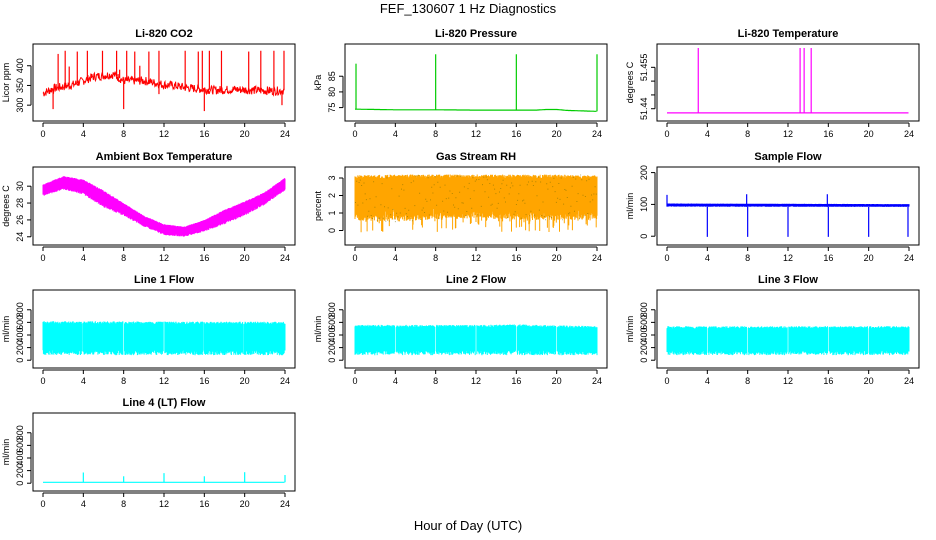 This screenshot has width=936, height=540. What do you see at coordinates (20, 237) in the screenshot?
I see `y-tick-label: 24` at bounding box center [20, 237].